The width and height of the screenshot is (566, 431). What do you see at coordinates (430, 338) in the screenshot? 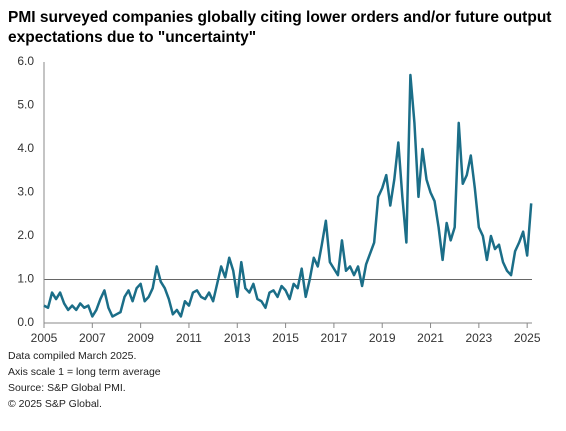
I see `x-tick-label: 2021` at bounding box center [430, 338].